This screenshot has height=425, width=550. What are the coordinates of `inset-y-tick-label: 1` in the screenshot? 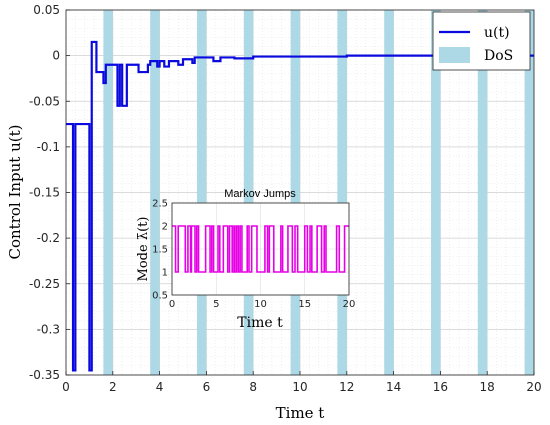 It's located at (165, 273).